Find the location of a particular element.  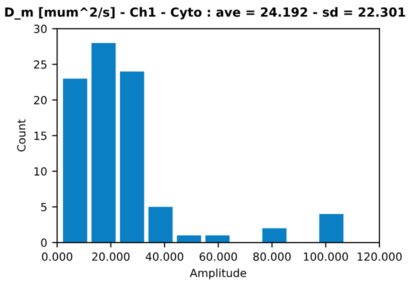

x-tick-label: 40.000 is located at coordinates (165, 256).